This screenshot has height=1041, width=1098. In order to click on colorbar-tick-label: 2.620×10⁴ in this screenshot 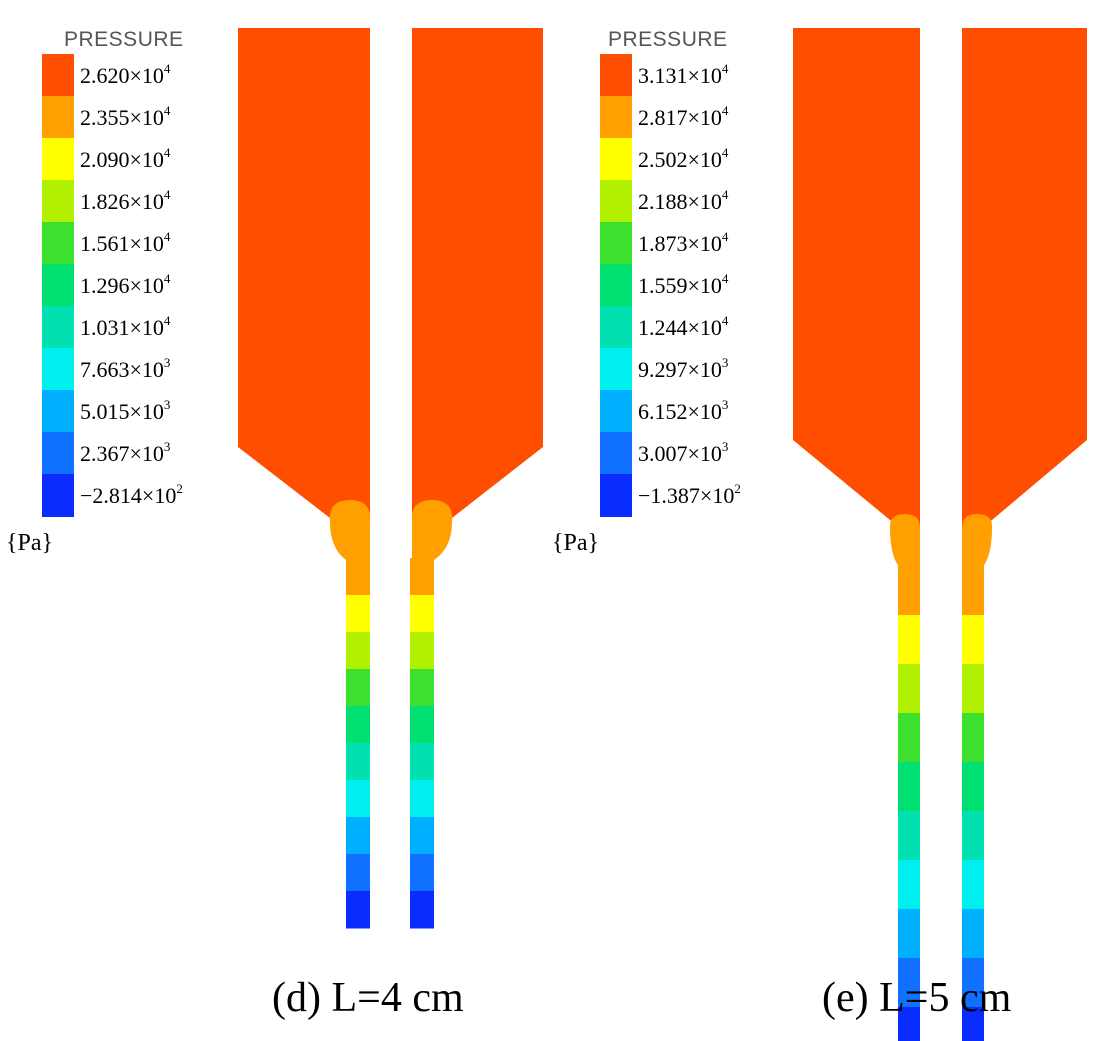, I will do `click(125, 74)`.